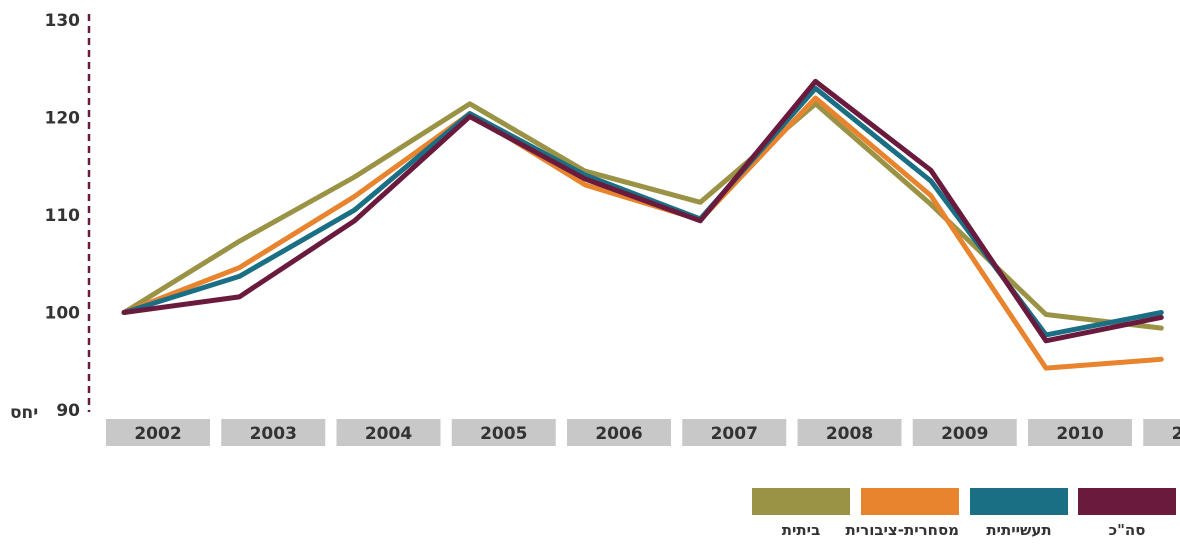  What do you see at coordinates (63, 119) in the screenshot?
I see `y-tick-label: 120` at bounding box center [63, 119].